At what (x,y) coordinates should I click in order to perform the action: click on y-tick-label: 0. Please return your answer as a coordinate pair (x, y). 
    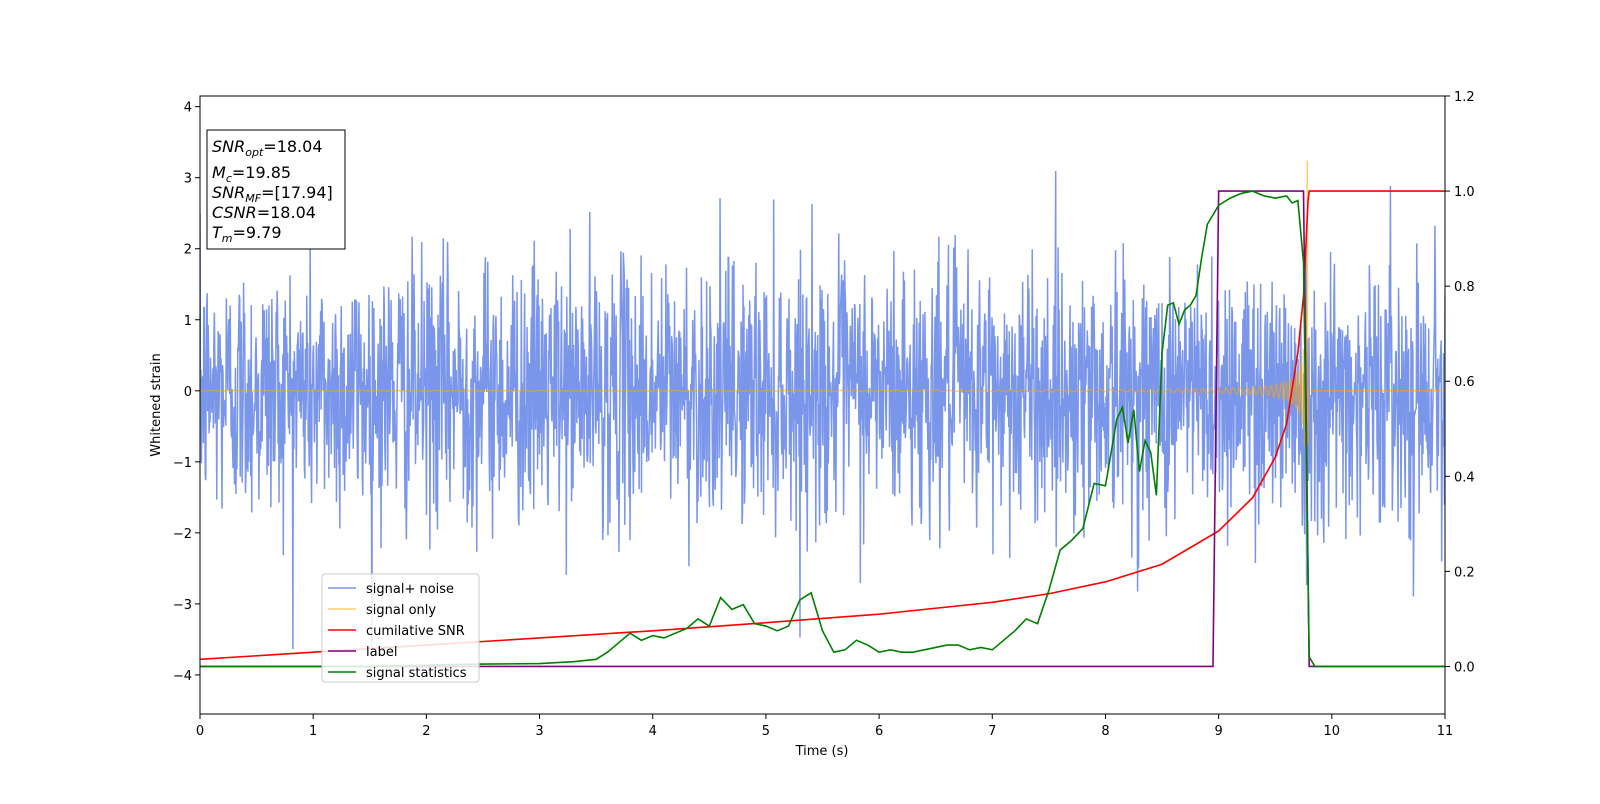
    Looking at the image, I should click on (188, 392).